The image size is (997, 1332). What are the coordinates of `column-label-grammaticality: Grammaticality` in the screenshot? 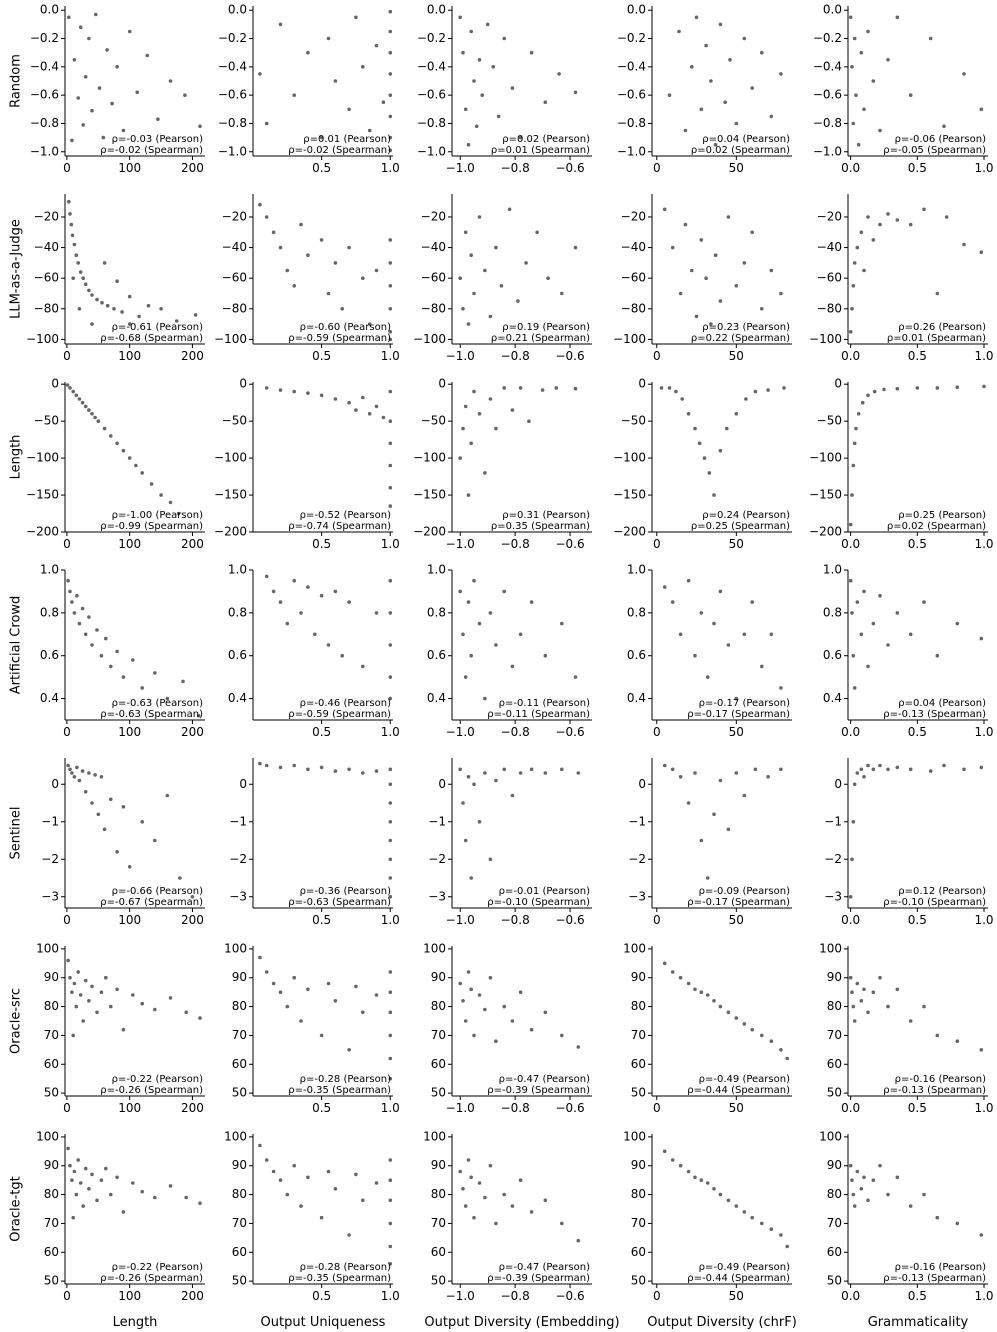 It's located at (918, 1322).